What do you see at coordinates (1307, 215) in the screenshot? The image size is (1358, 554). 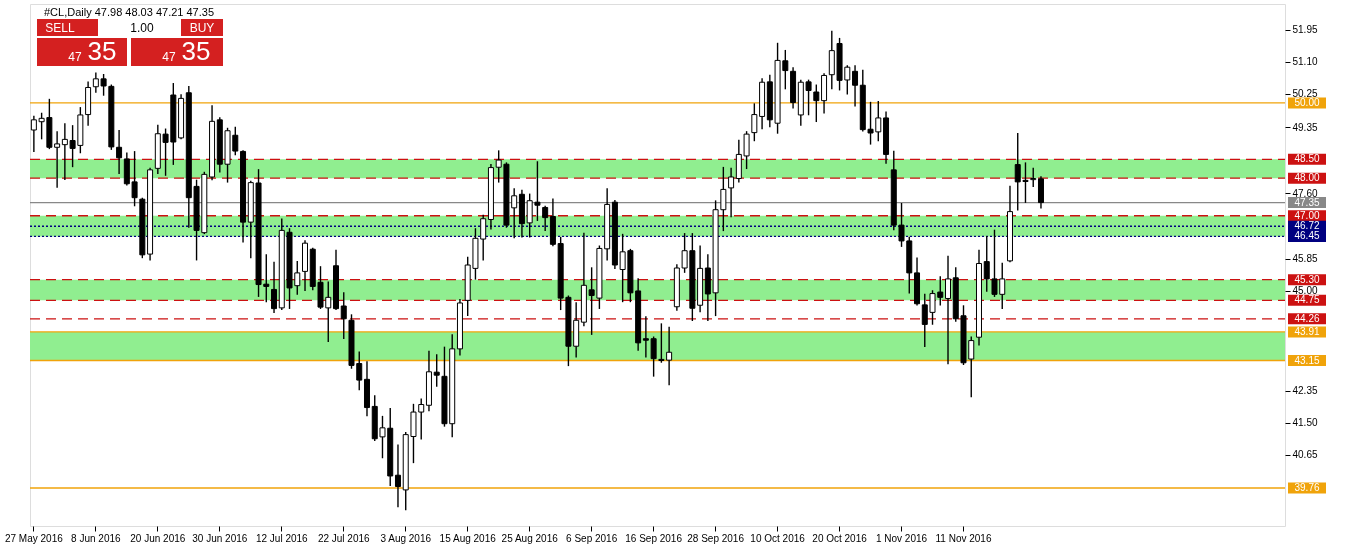 I see `ref-line-label: 47.00` at bounding box center [1307, 215].